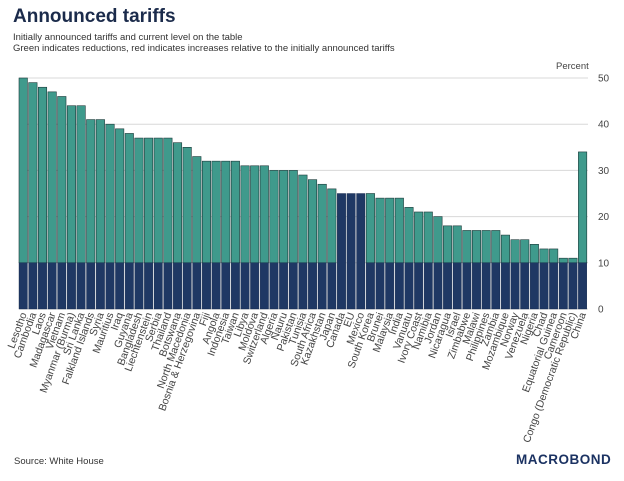  What do you see at coordinates (604, 217) in the screenshot?
I see `y-tick-label: 20` at bounding box center [604, 217].